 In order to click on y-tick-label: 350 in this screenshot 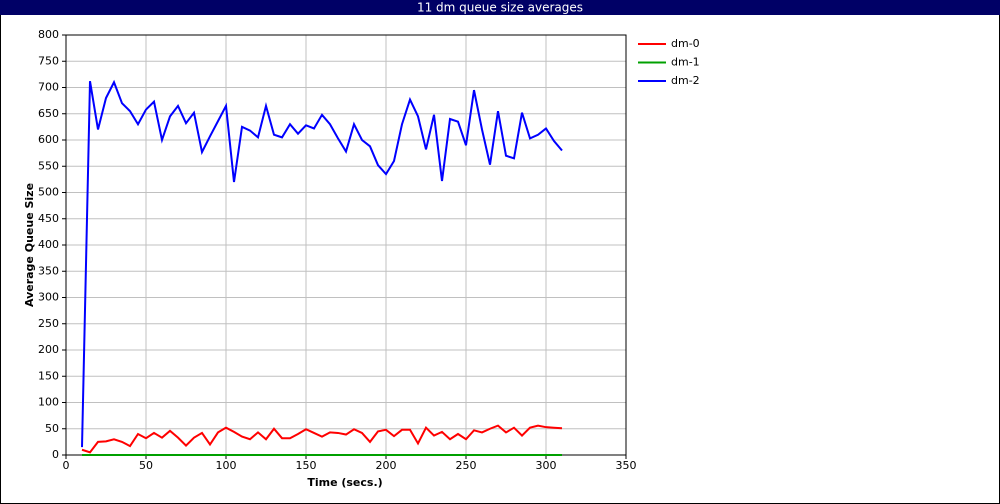, I will do `click(48, 270)`.